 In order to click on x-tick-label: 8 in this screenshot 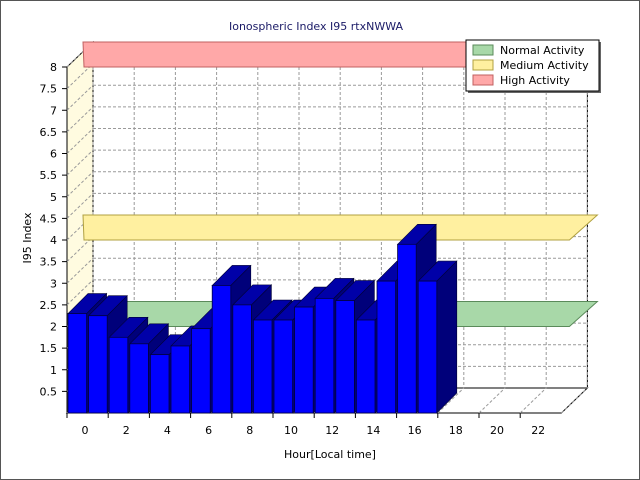, I will do `click(249, 430)`.